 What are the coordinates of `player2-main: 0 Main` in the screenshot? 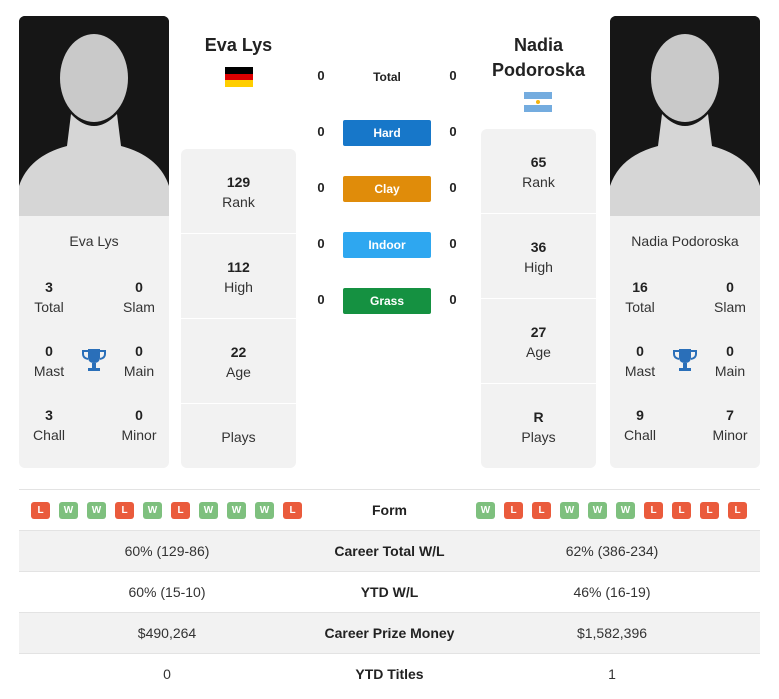 It's located at (730, 361).